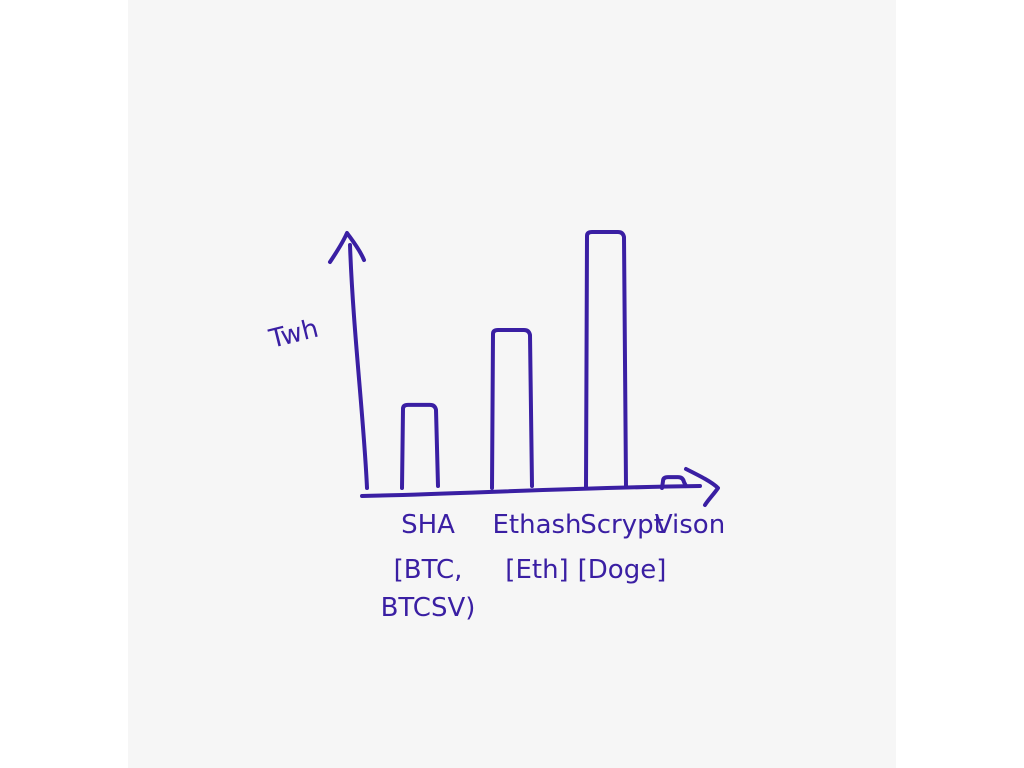 Image resolution: width=1024 pixels, height=768 pixels. What do you see at coordinates (358, 366) in the screenshot?
I see `y-axis-line` at bounding box center [358, 366].